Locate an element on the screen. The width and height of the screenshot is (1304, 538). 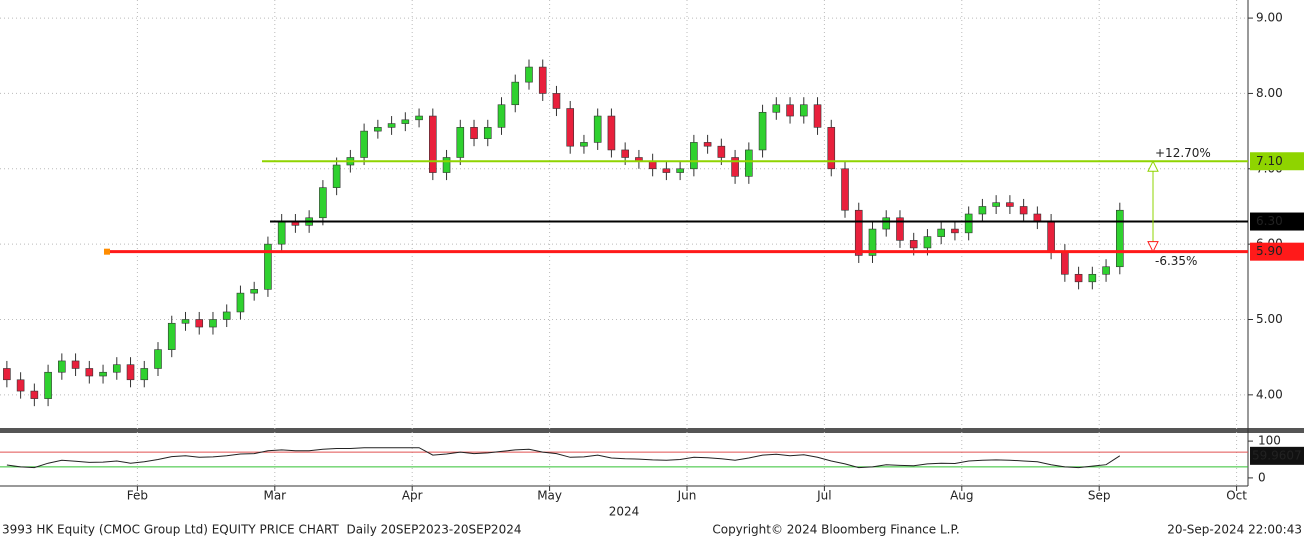
x-tick-label: Apr is located at coordinates (412, 496).